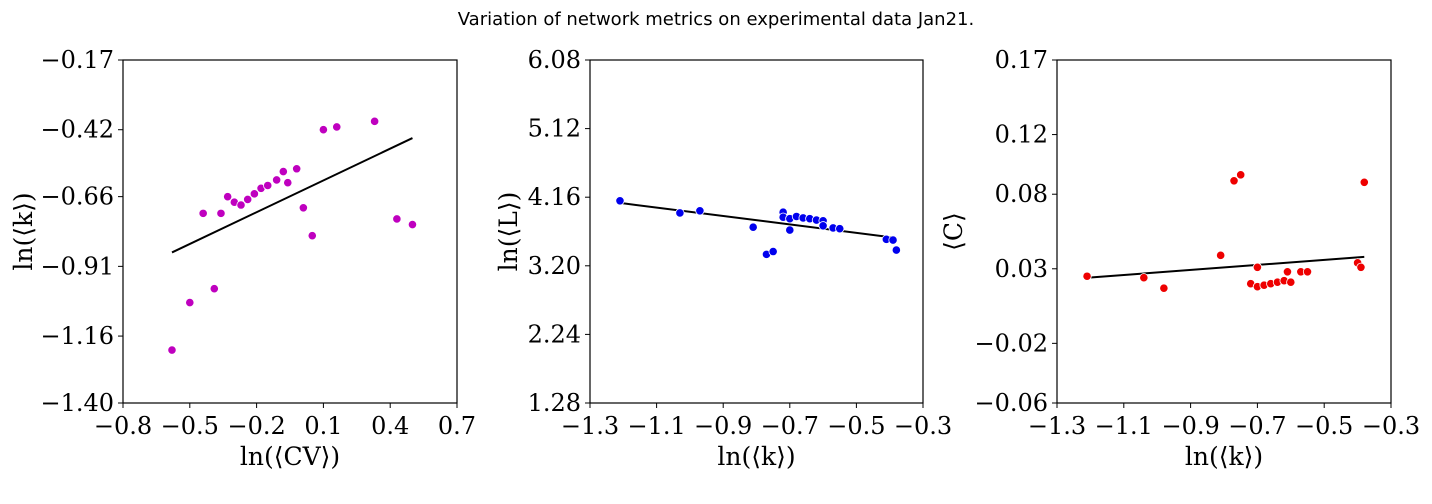  Describe the element at coordinates (390, 426) in the screenshot. I see `x-tick-label: 0.4` at that location.